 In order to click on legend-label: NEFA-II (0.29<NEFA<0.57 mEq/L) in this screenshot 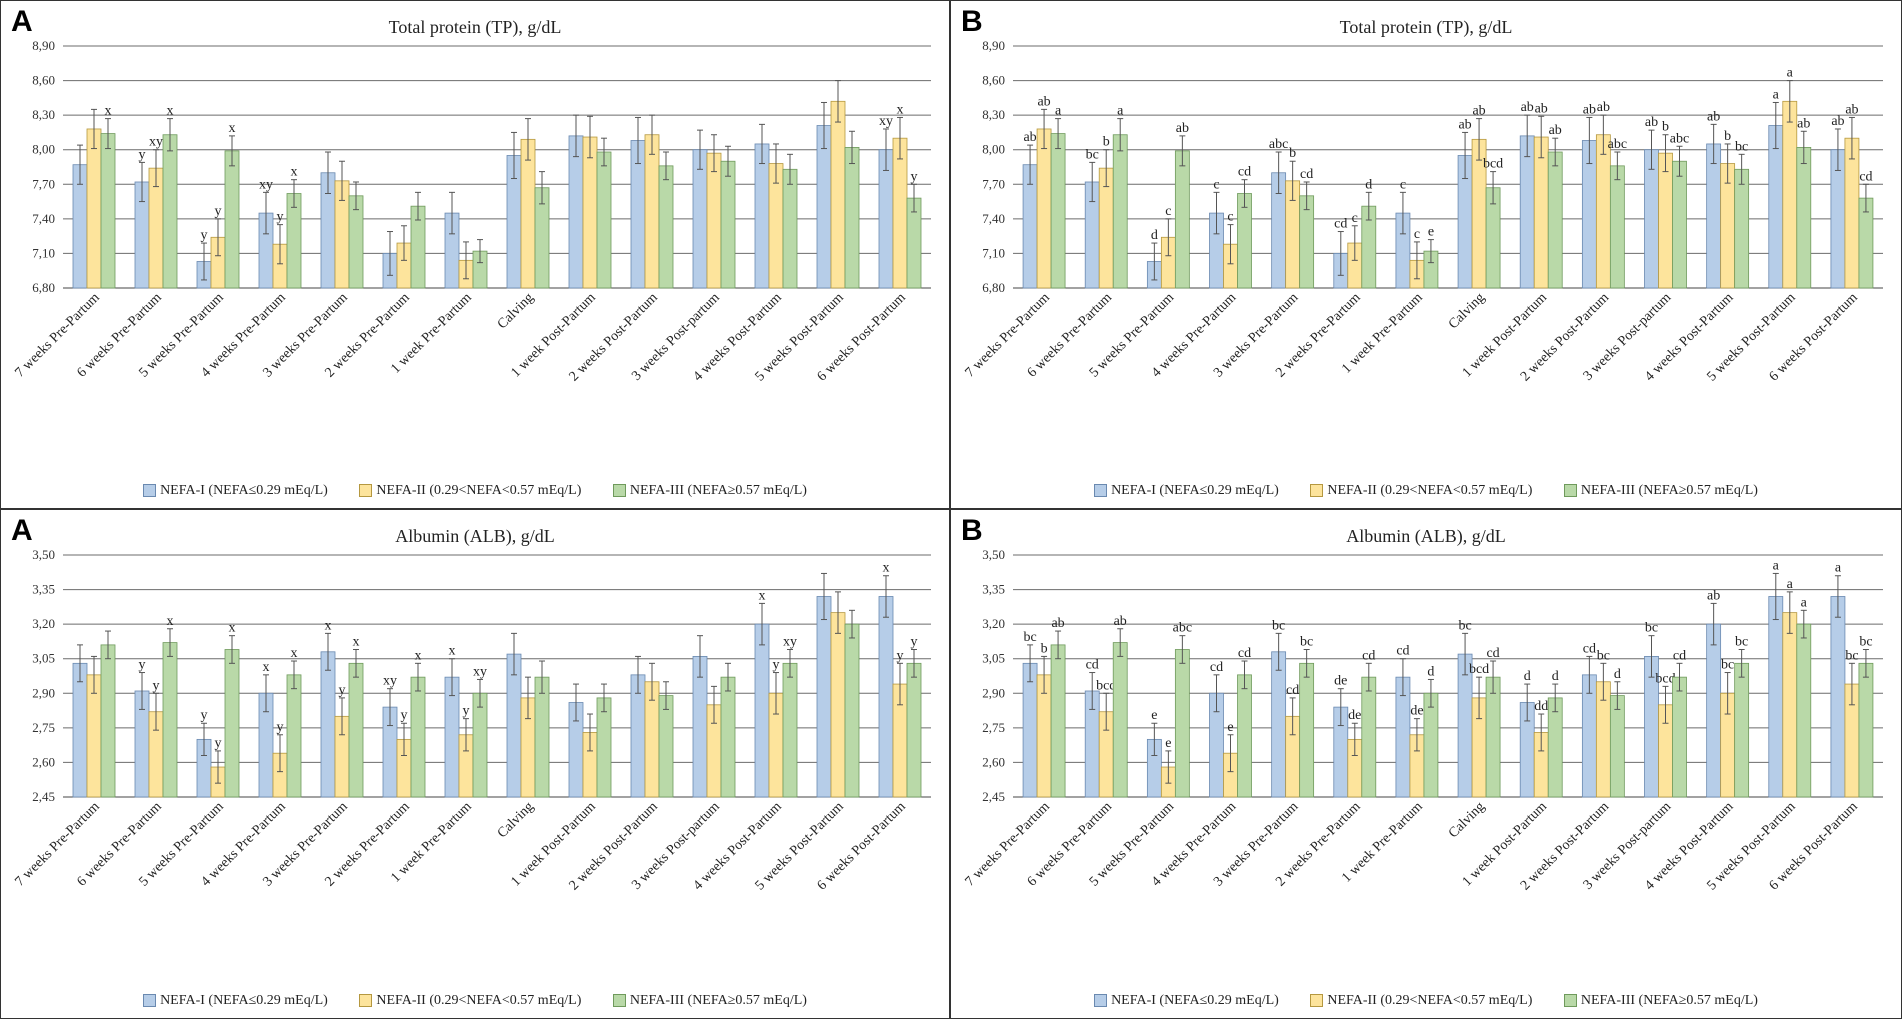, I will do `click(1430, 1000)`.